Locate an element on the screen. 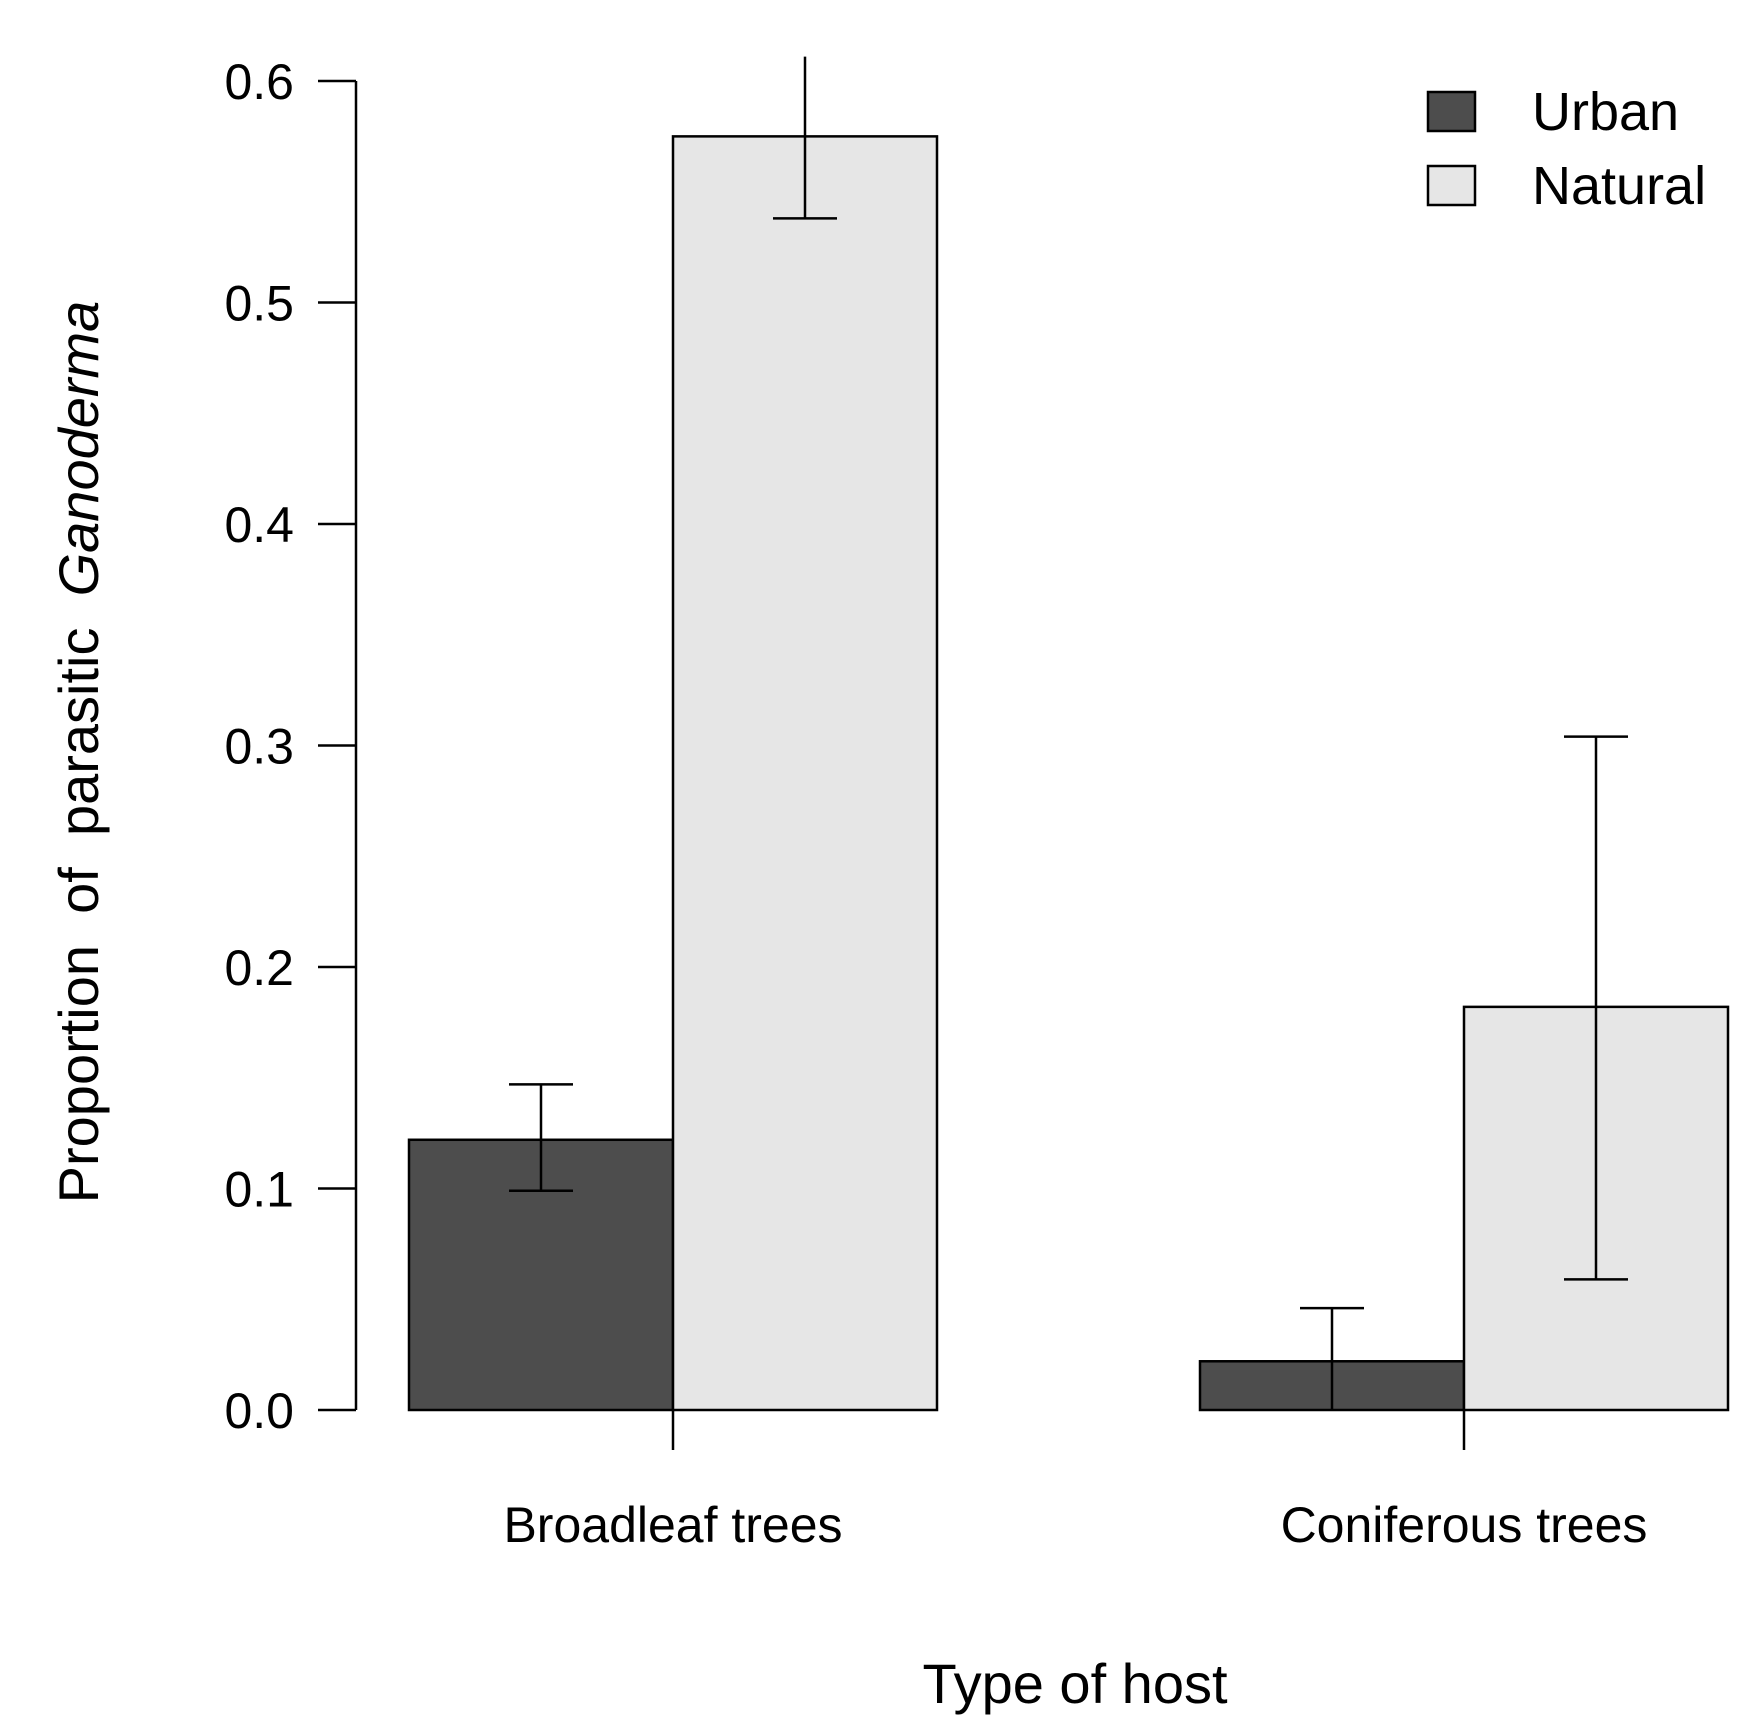  legend-item-urban: Urban is located at coordinates (1552, 112).